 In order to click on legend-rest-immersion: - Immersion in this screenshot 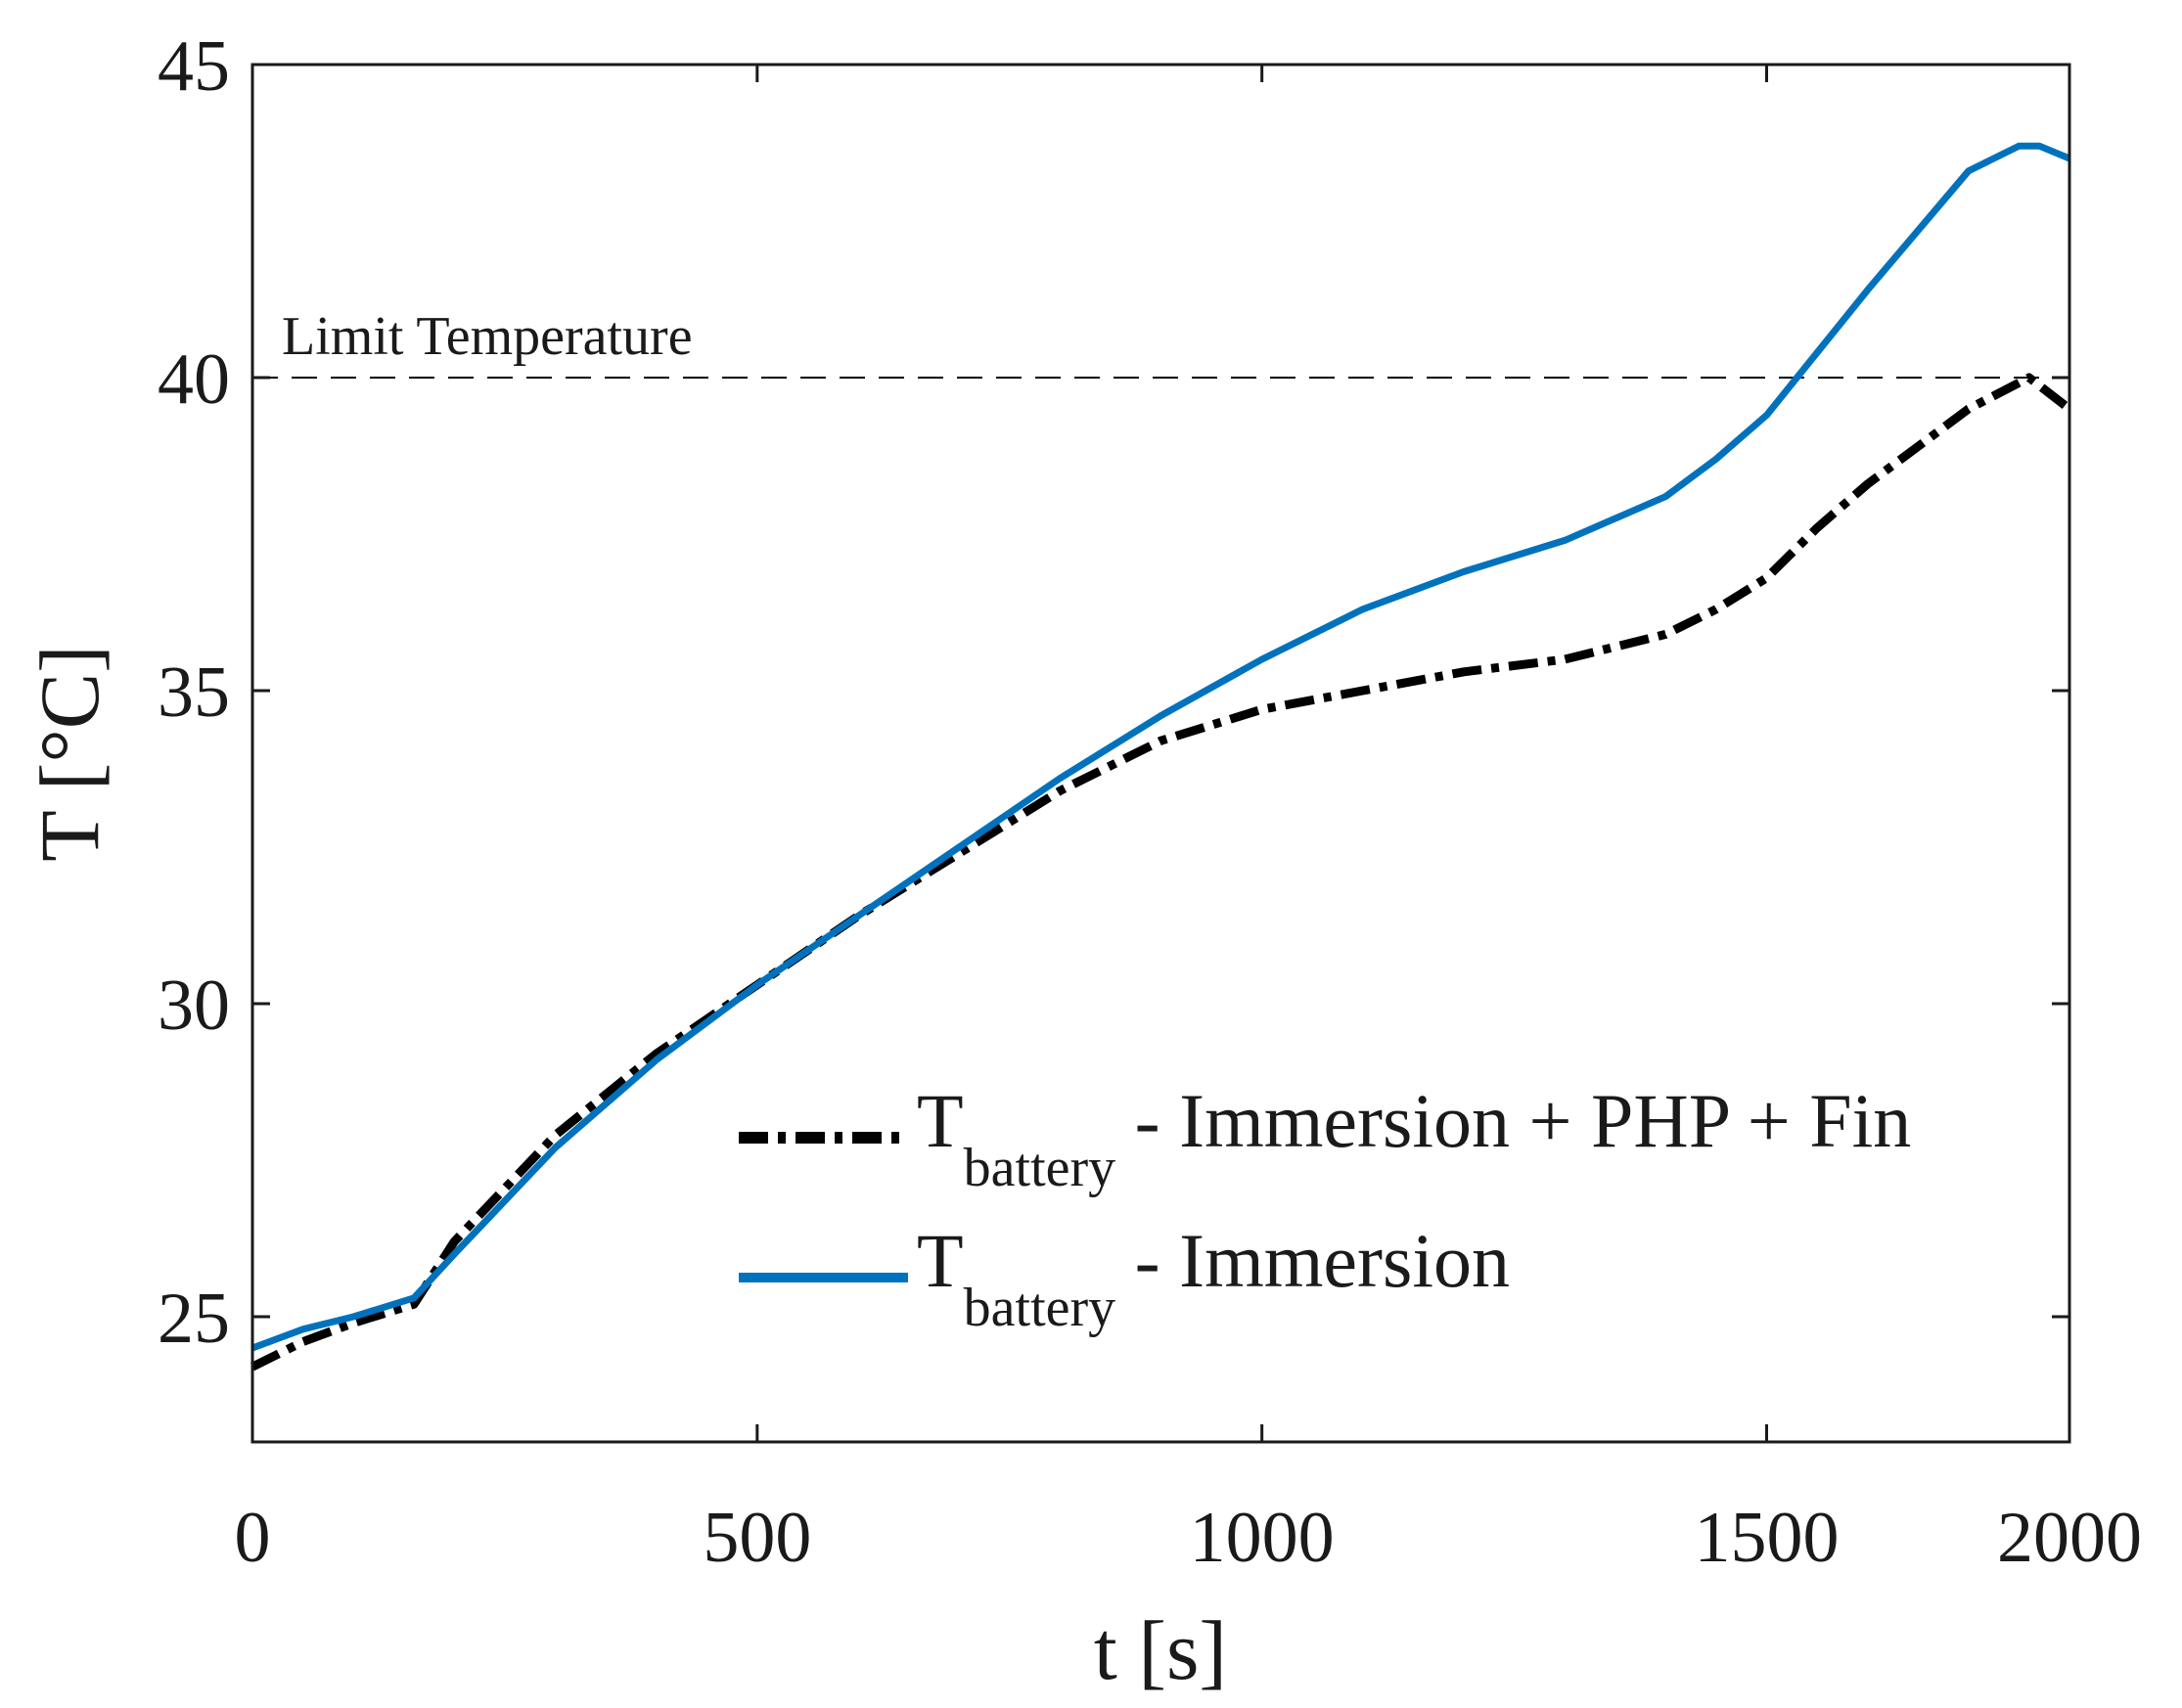, I will do `click(1313, 1260)`.